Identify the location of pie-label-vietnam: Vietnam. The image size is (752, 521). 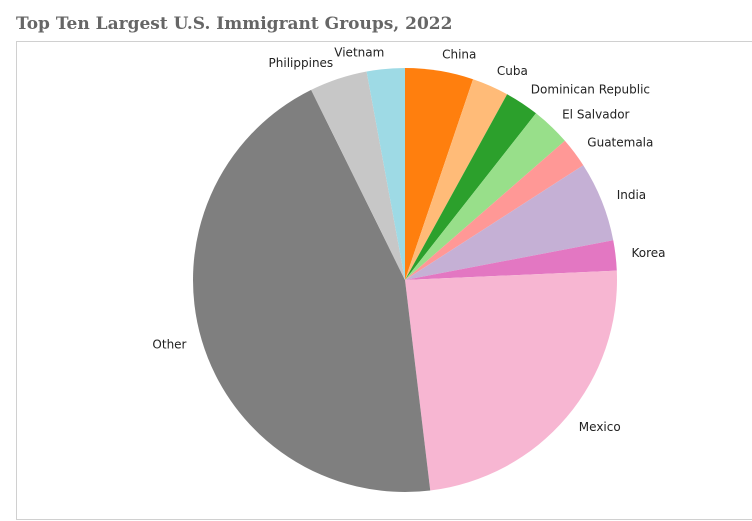
(359, 52).